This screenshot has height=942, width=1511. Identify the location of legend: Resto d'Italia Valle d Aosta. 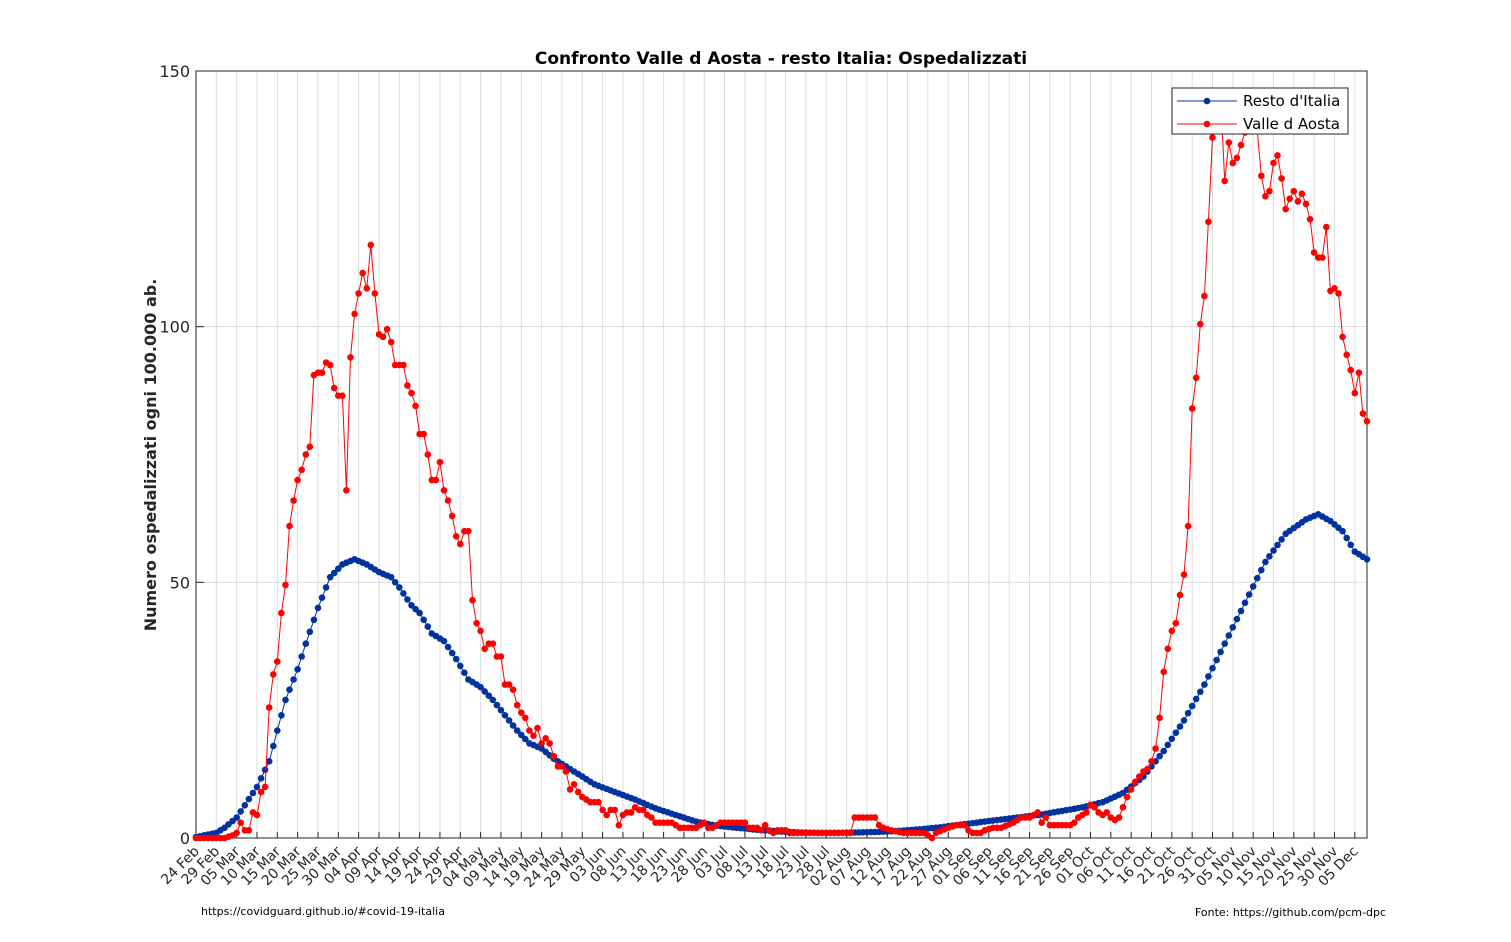
(1260, 111).